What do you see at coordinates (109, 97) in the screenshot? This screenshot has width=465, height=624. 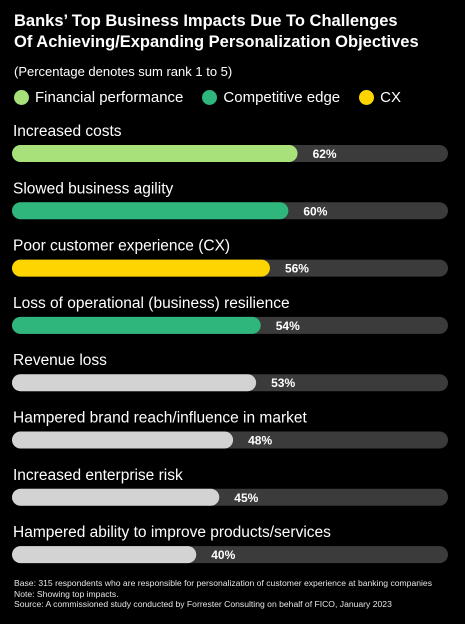 I see `legend-label-financial-performance: Financial performance` at bounding box center [109, 97].